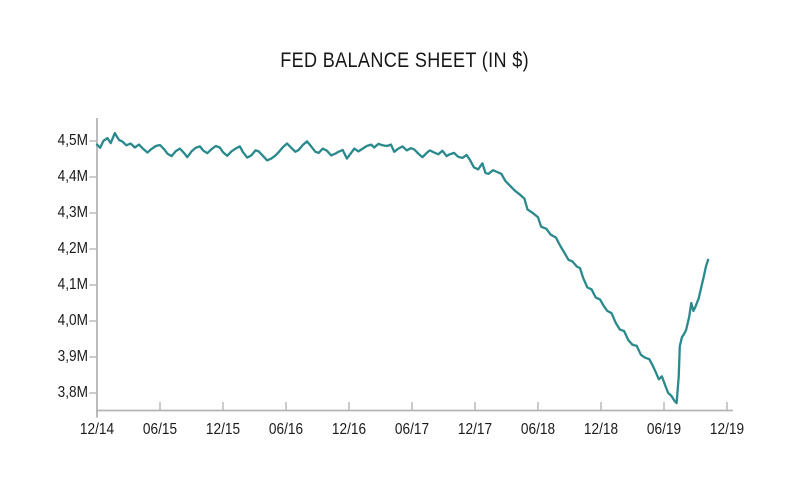 The image size is (810, 485). I want to click on x-tick-label: 06/17, so click(412, 429).